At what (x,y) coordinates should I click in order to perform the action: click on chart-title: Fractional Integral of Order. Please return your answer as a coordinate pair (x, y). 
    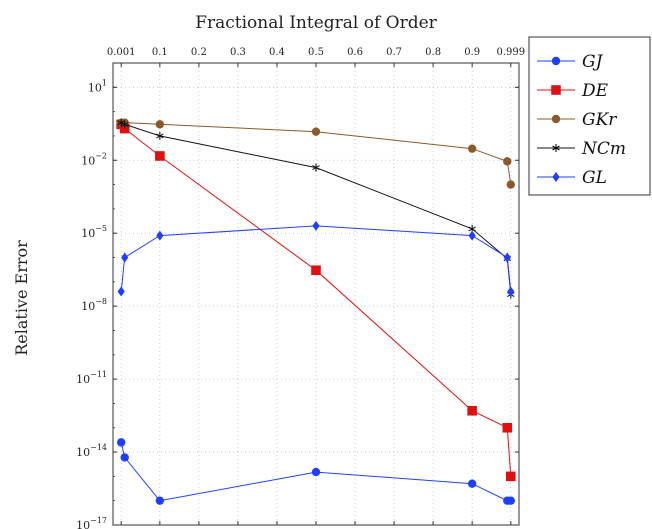
    Looking at the image, I should click on (316, 23).